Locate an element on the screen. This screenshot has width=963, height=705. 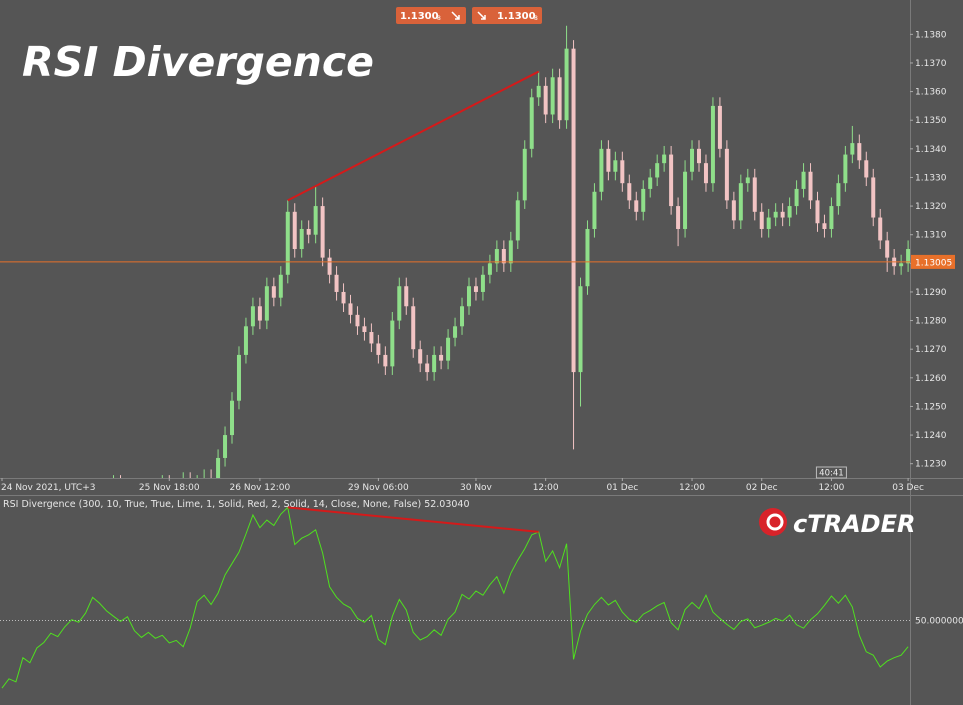
logo: cTRADER is located at coordinates (837, 523).